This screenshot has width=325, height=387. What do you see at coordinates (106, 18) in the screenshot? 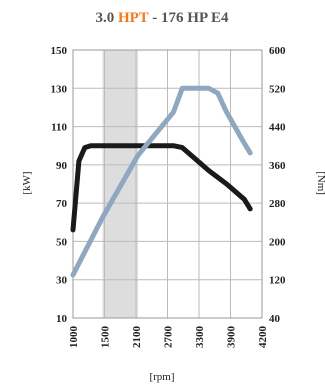
I see `title-prefix: 3.0` at bounding box center [106, 18].